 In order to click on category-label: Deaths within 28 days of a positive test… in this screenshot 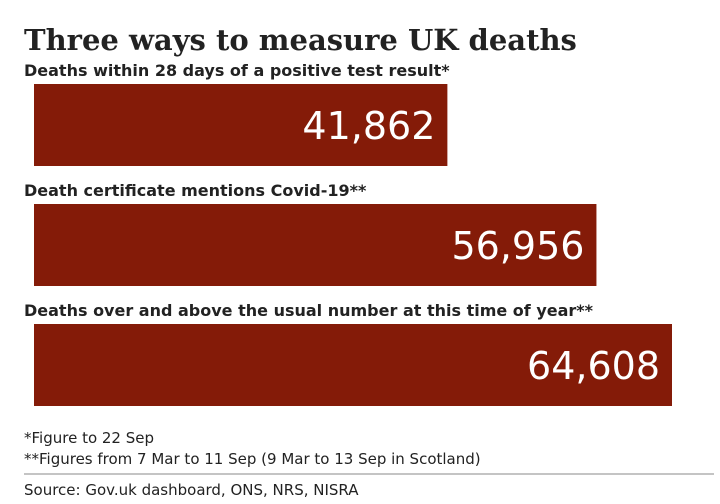, I will do `click(237, 70)`.